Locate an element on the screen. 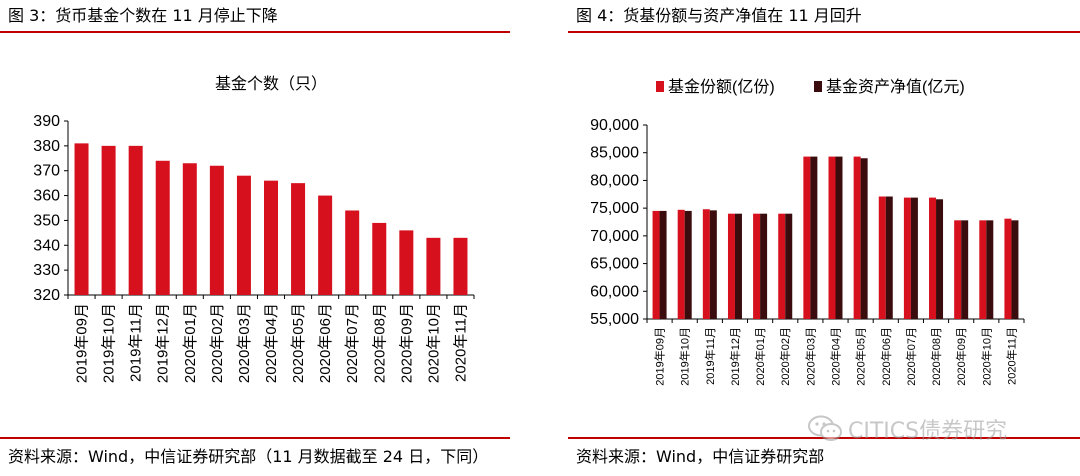 The width and height of the screenshot is (1080, 476). figure-3-title: 图 3：货币基金个数在 11 月停止下降 is located at coordinates (143, 15).